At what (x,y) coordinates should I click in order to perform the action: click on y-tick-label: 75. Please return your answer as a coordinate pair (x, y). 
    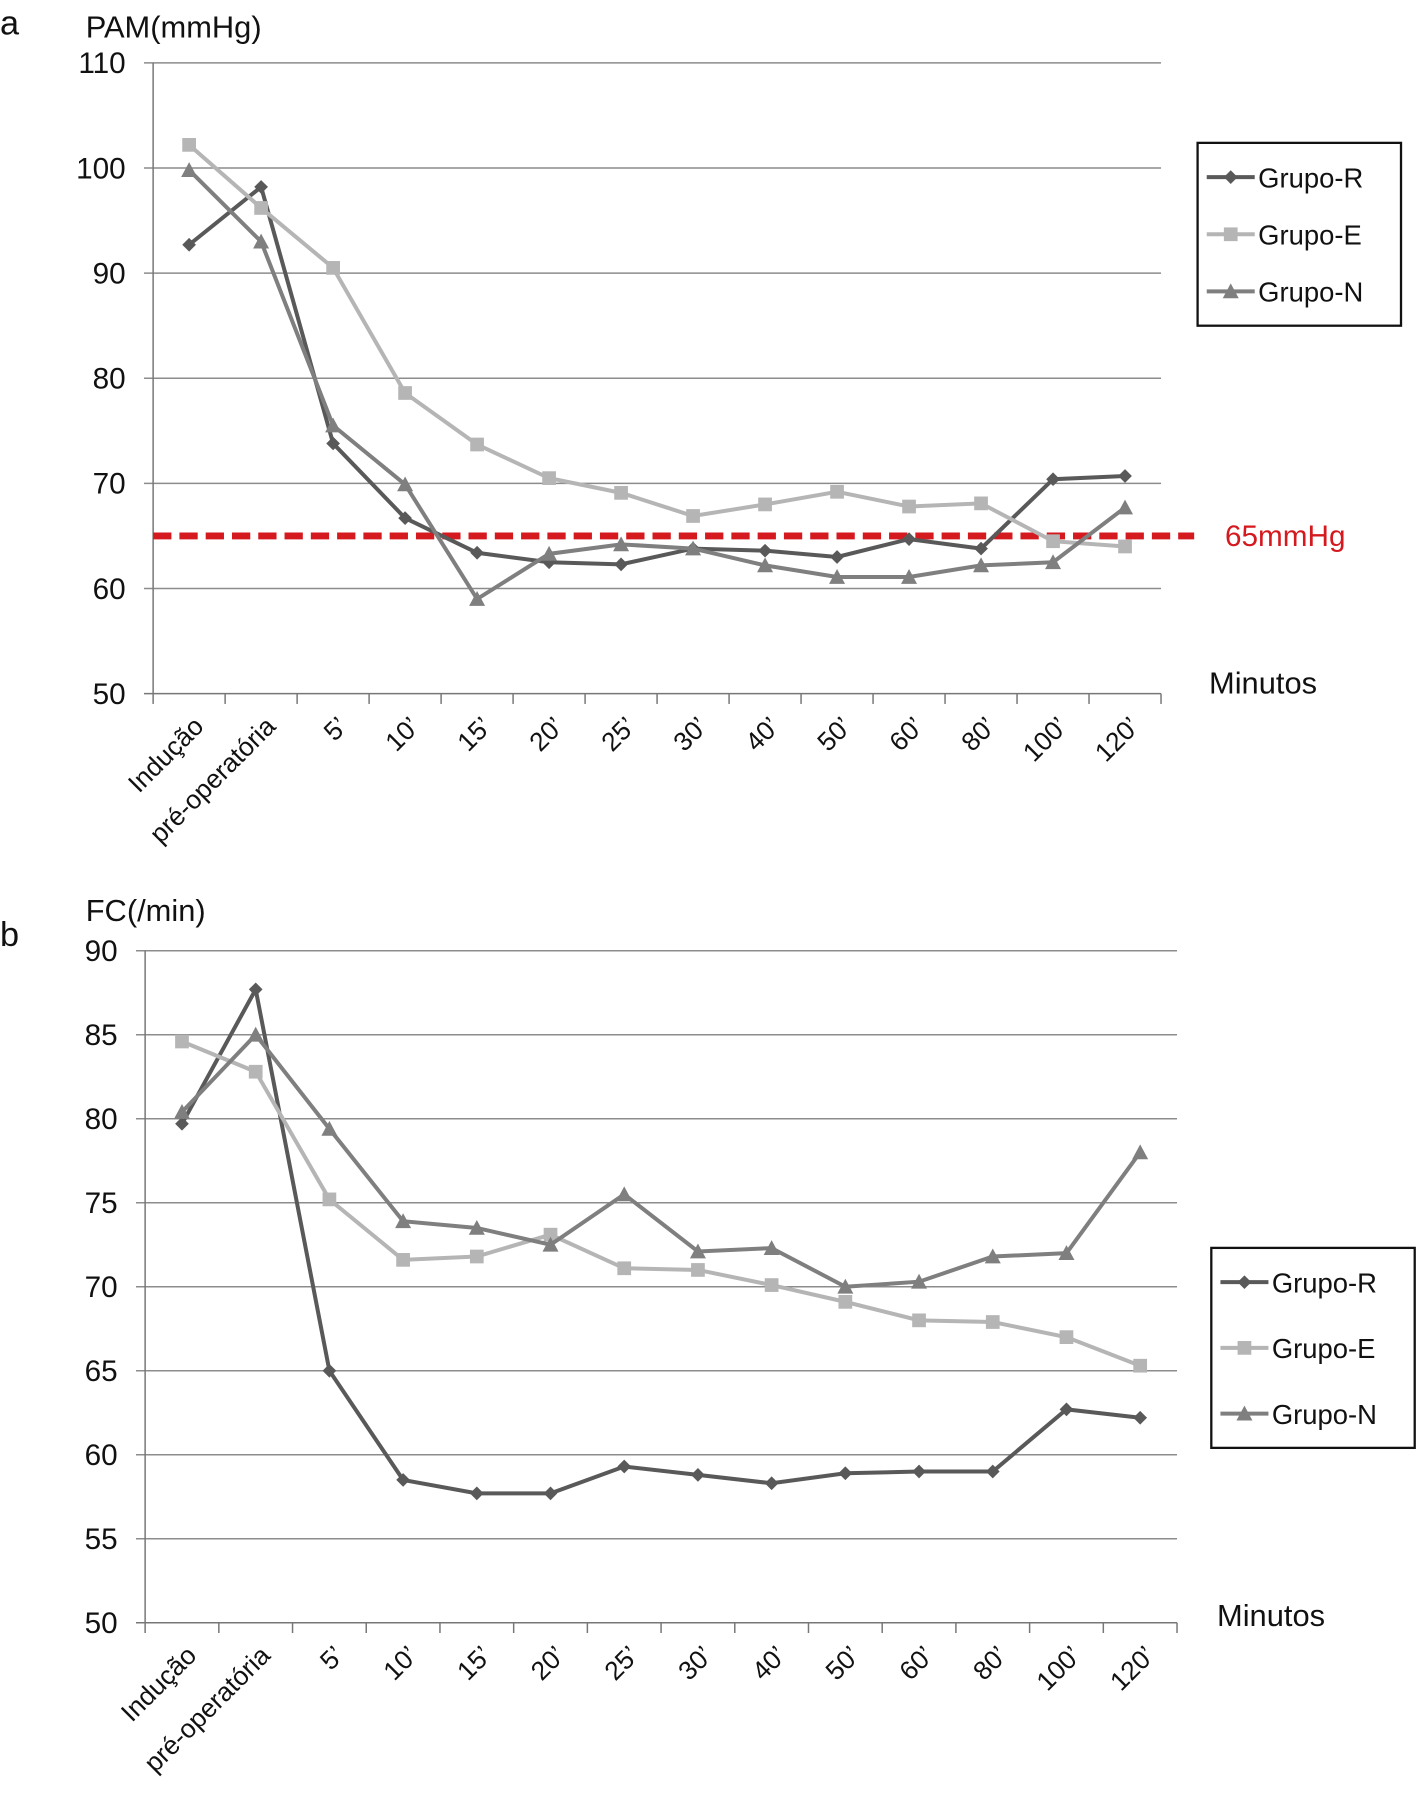
    Looking at the image, I should click on (101, 1203).